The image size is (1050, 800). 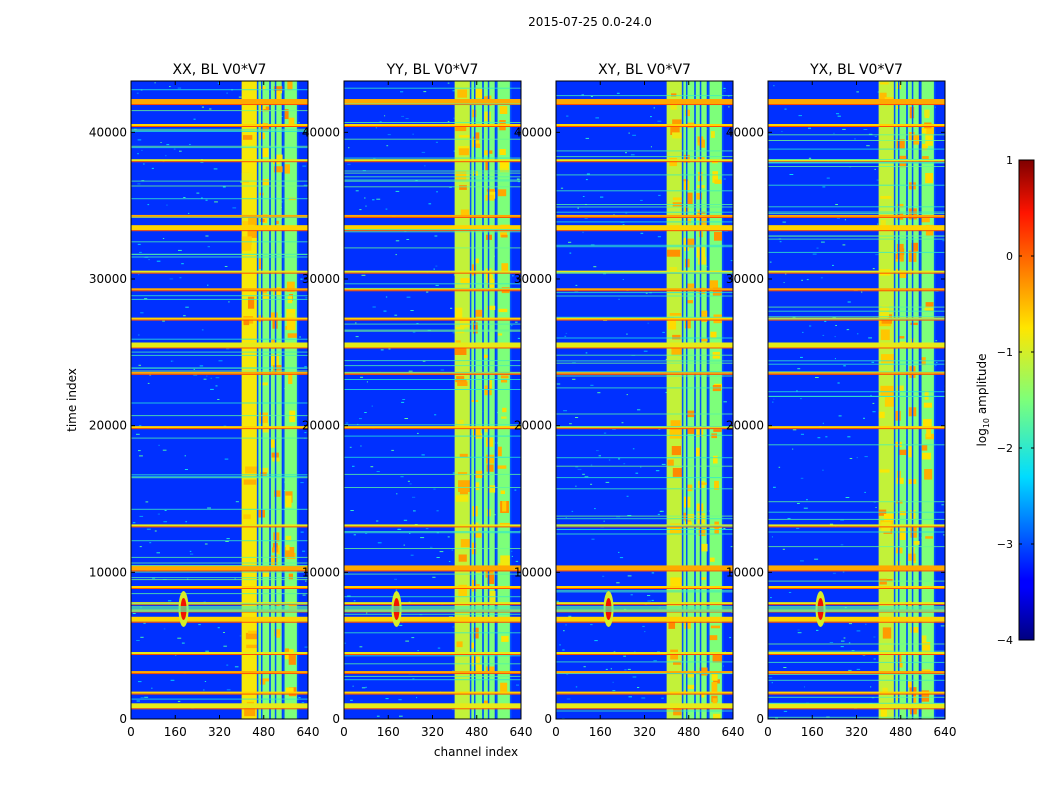 What do you see at coordinates (219, 732) in the screenshot?
I see `x-tick-label: 320` at bounding box center [219, 732].